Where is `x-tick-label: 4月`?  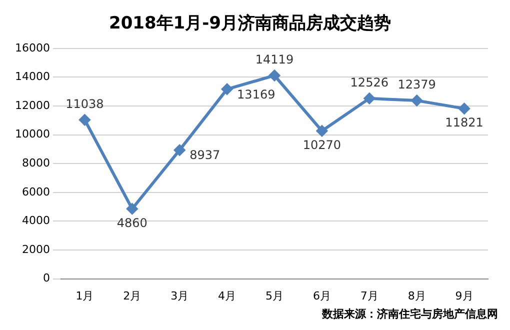
x-tick-label: 4月 is located at coordinates (227, 295).